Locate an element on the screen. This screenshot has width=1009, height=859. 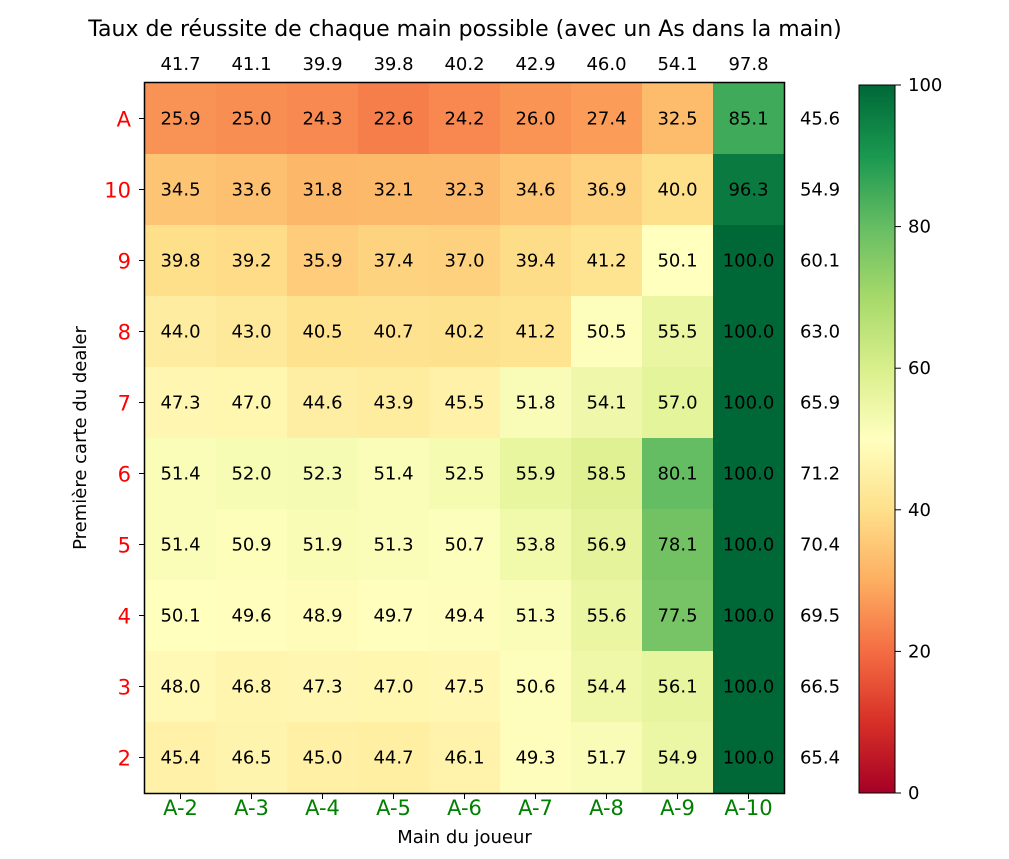
cell-value-label: 49.4 is located at coordinates (464, 616).